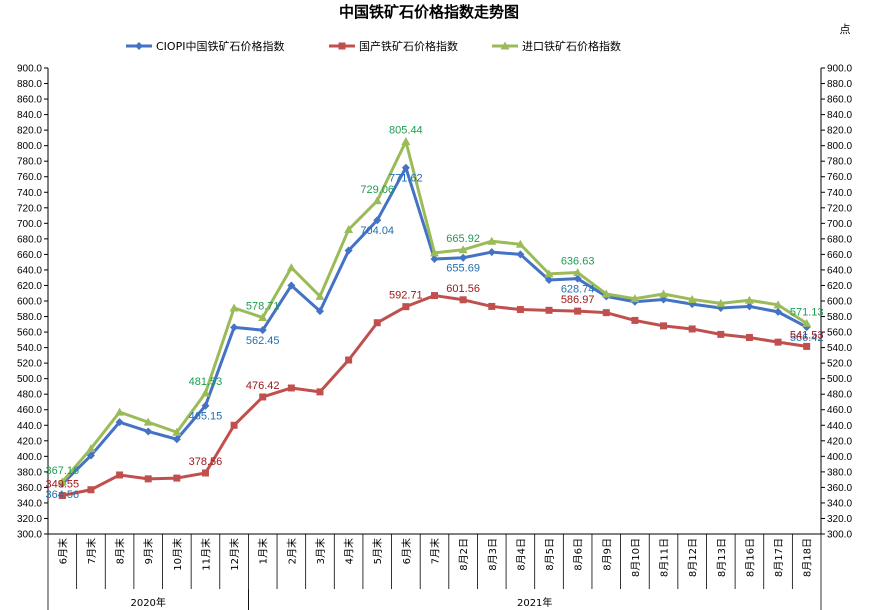  Describe the element at coordinates (406, 179) in the screenshot. I see `data-label: 771.62` at that location.